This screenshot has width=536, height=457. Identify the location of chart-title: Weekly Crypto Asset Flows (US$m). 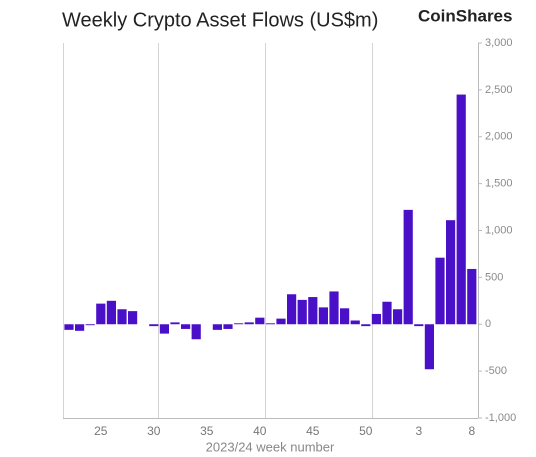
(220, 20).